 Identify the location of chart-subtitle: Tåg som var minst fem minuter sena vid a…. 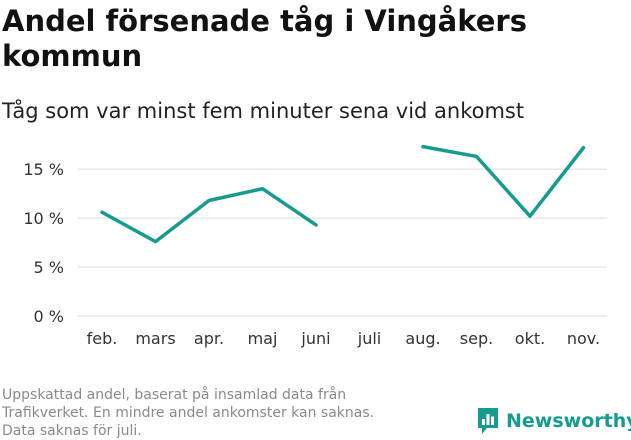
(263, 111).